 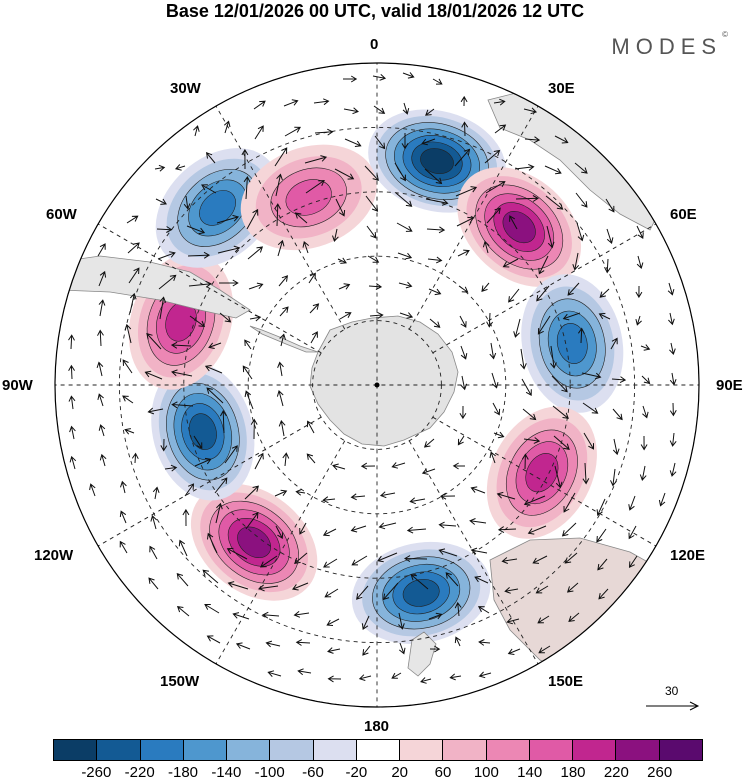 I want to click on brand-text: MODES, so click(x=667, y=46).